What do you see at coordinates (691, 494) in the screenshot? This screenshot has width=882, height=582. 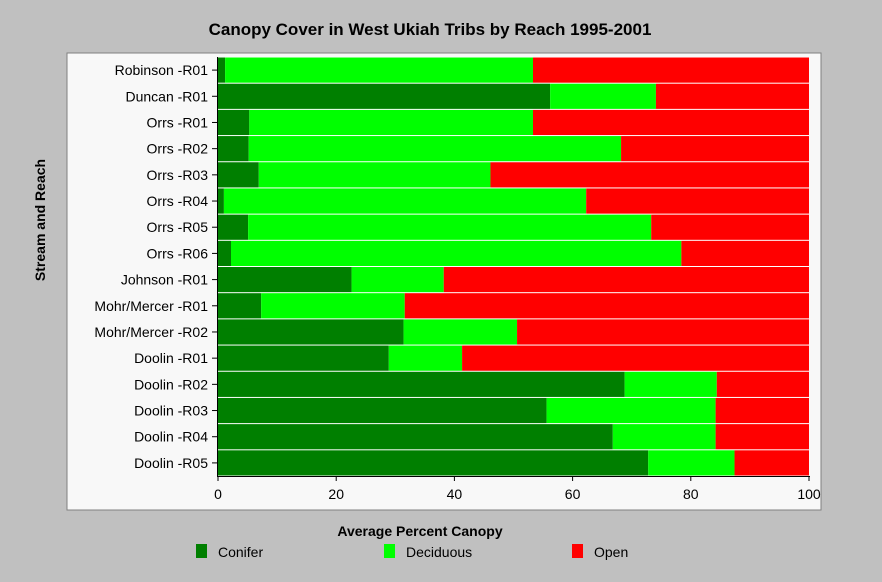 I see `x-tick-label: 80` at bounding box center [691, 494].